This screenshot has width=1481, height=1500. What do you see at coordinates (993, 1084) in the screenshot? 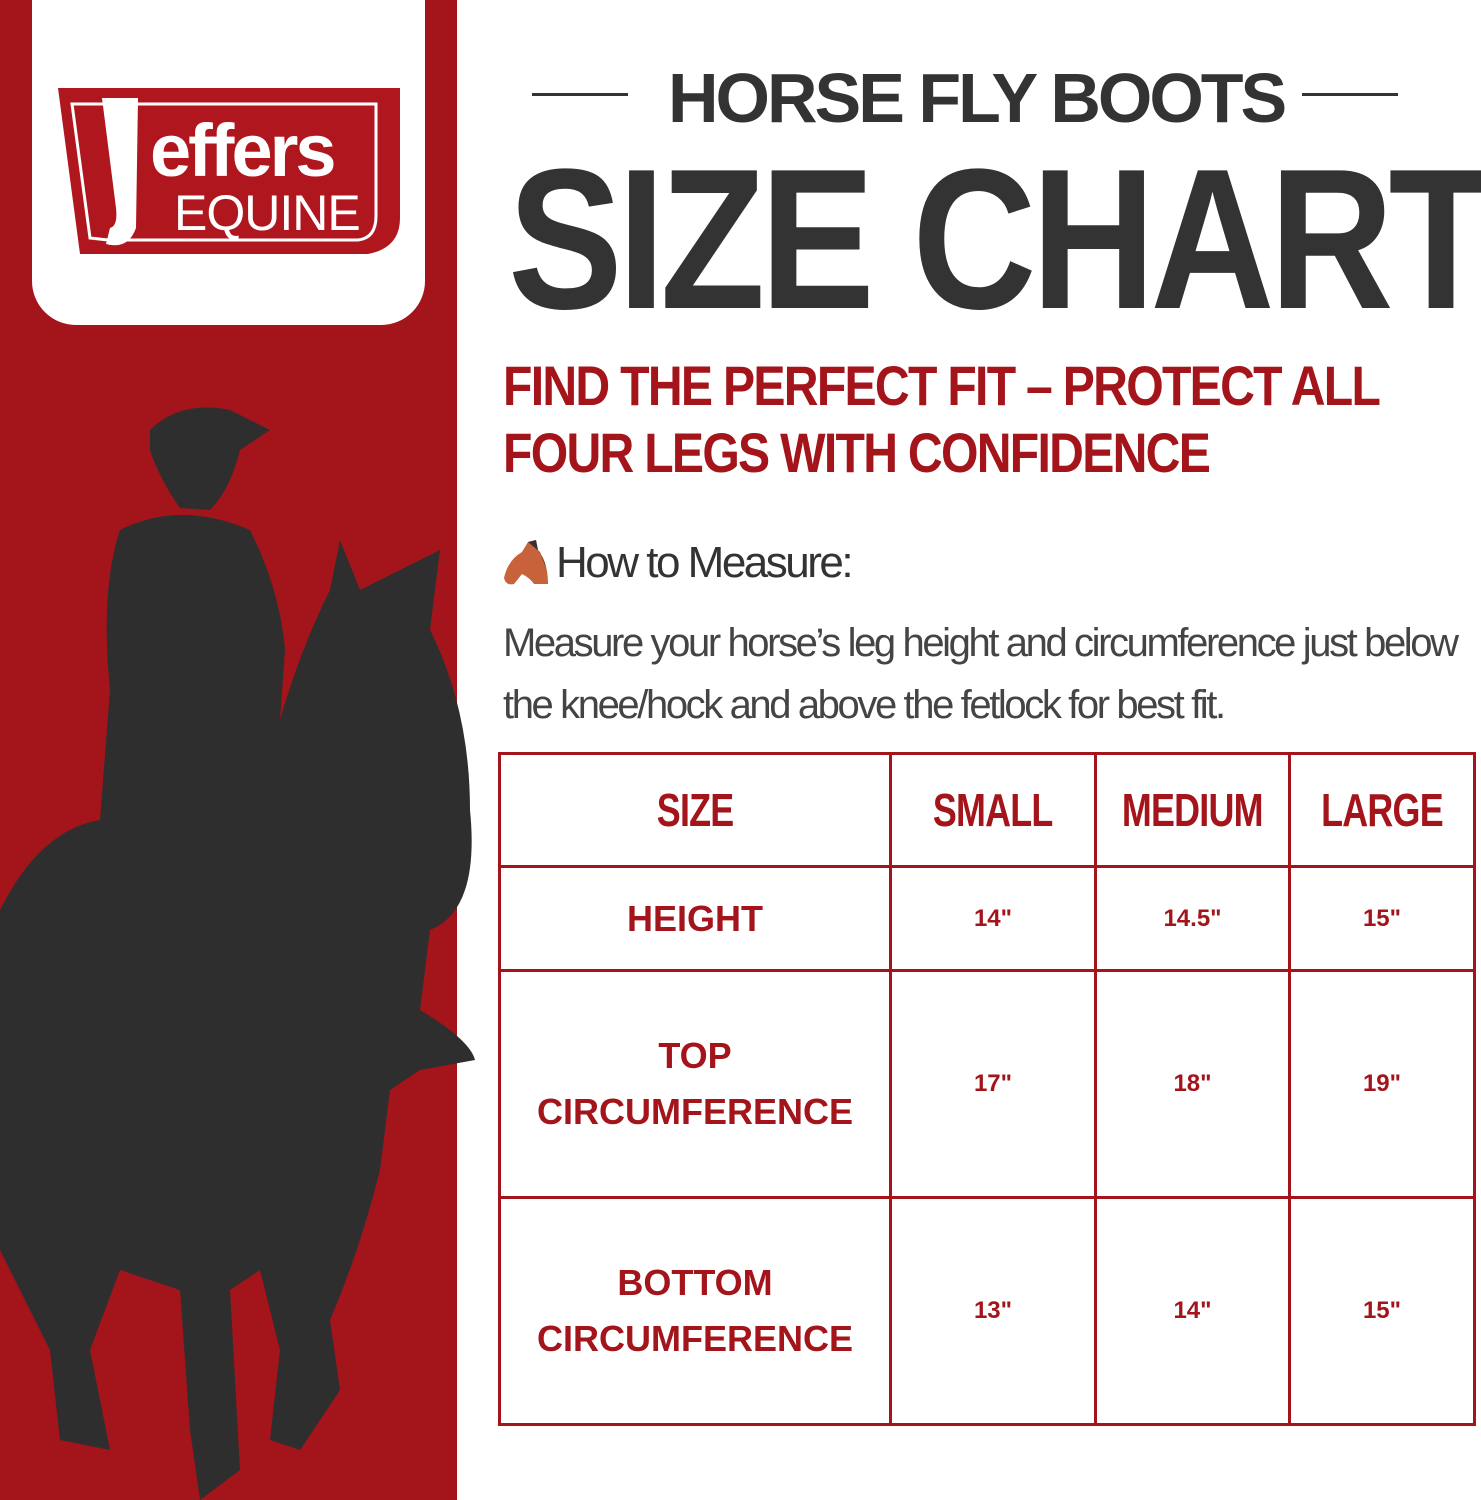
I see `value-cell: 17"` at bounding box center [993, 1084].